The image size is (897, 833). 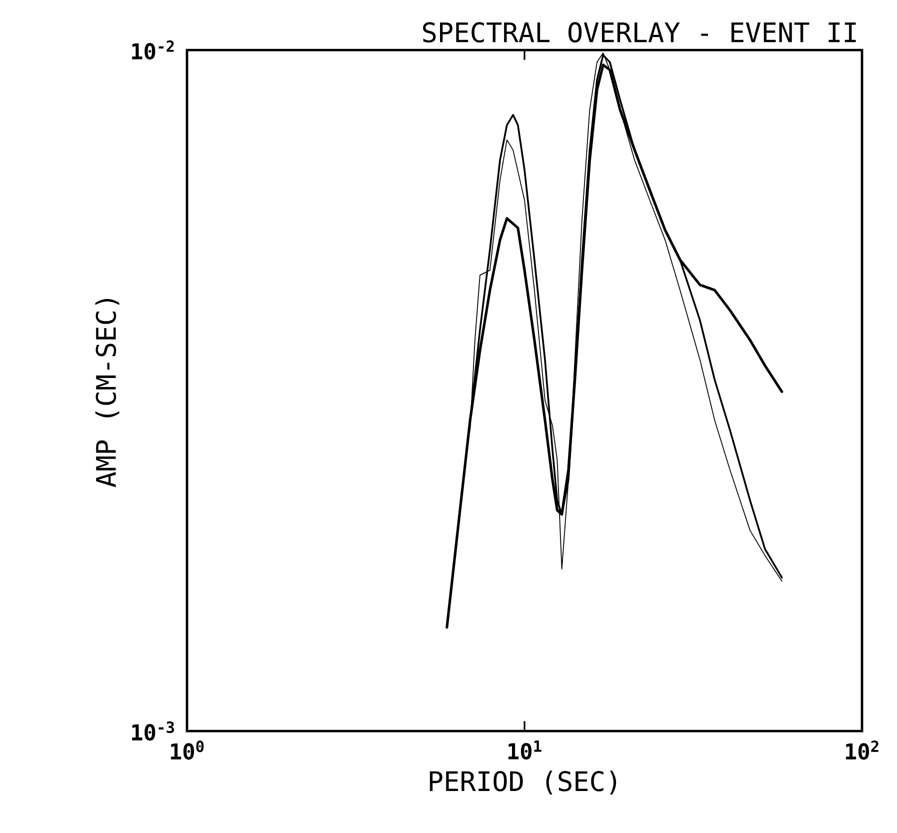 What do you see at coordinates (862, 750) in the screenshot?
I see `x-tick-label: 10$^{2}$` at bounding box center [862, 750].